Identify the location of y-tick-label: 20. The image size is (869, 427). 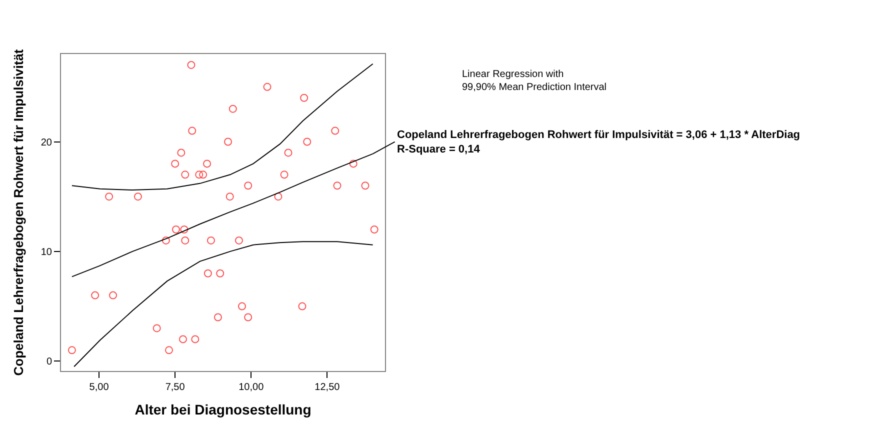
(46, 142).